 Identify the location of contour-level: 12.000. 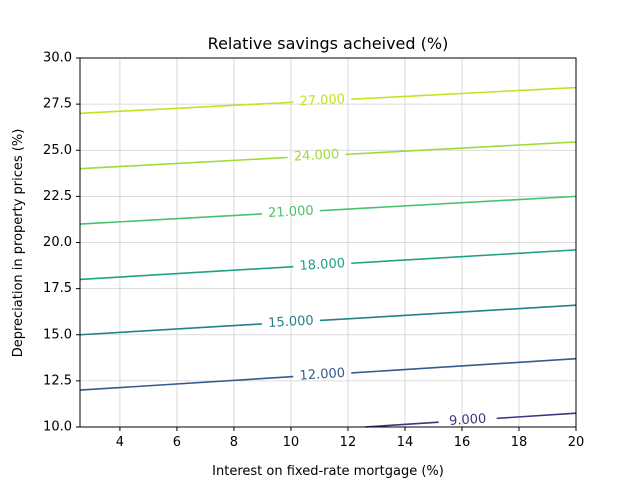
(328, 374).